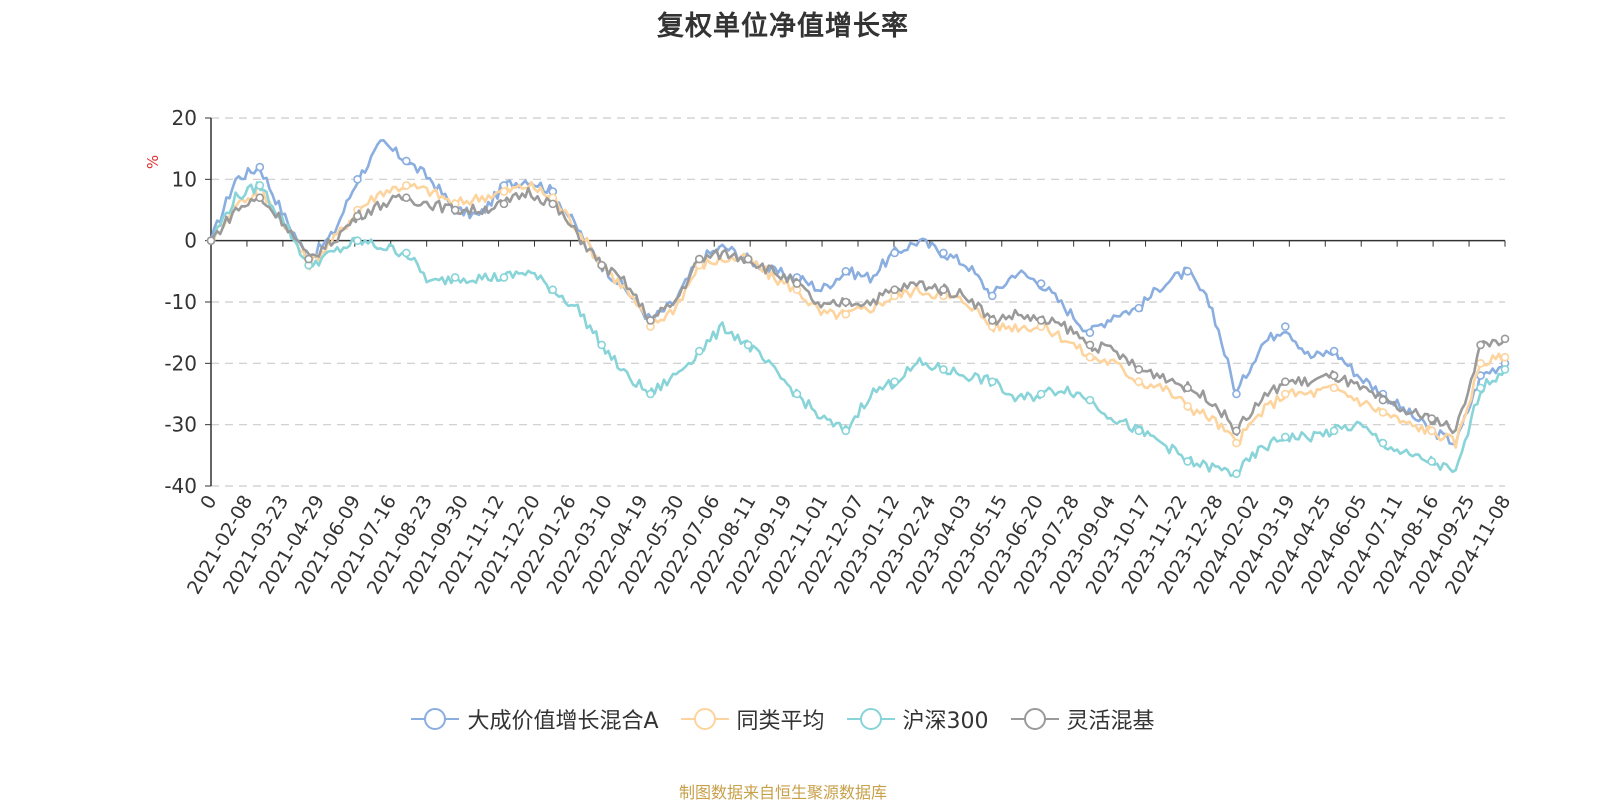  I want to click on y-tick-label: -40, so click(180, 486).